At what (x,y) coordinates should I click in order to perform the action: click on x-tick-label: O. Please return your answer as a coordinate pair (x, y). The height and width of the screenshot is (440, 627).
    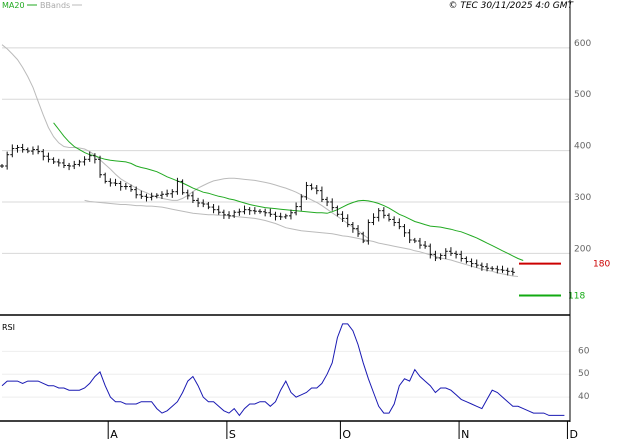
    Looking at the image, I should click on (346, 434).